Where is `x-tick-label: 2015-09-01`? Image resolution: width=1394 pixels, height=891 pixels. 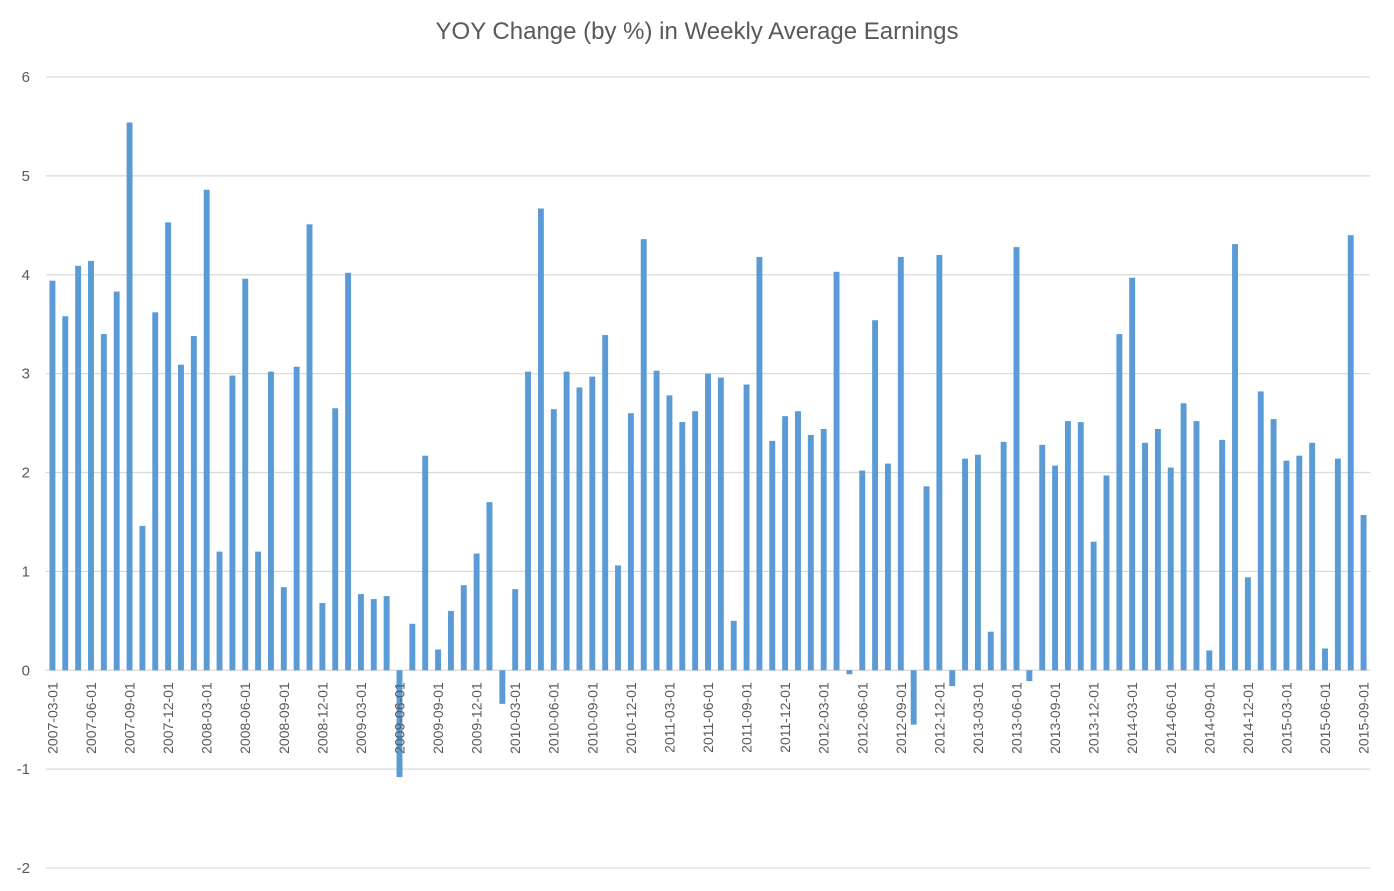
x-tick-label: 2015-09-01 is located at coordinates (1364, 718).